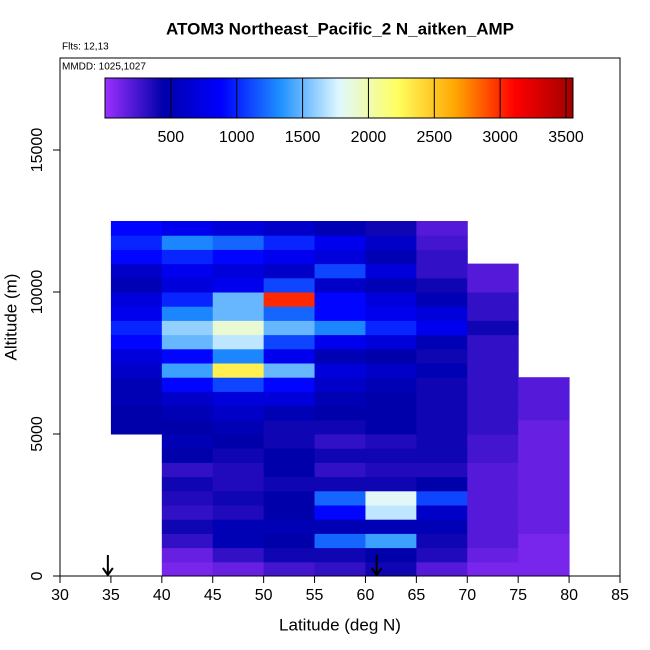 This screenshot has height=650, width=650. I want to click on y-tick-label: 10000, so click(37, 292).